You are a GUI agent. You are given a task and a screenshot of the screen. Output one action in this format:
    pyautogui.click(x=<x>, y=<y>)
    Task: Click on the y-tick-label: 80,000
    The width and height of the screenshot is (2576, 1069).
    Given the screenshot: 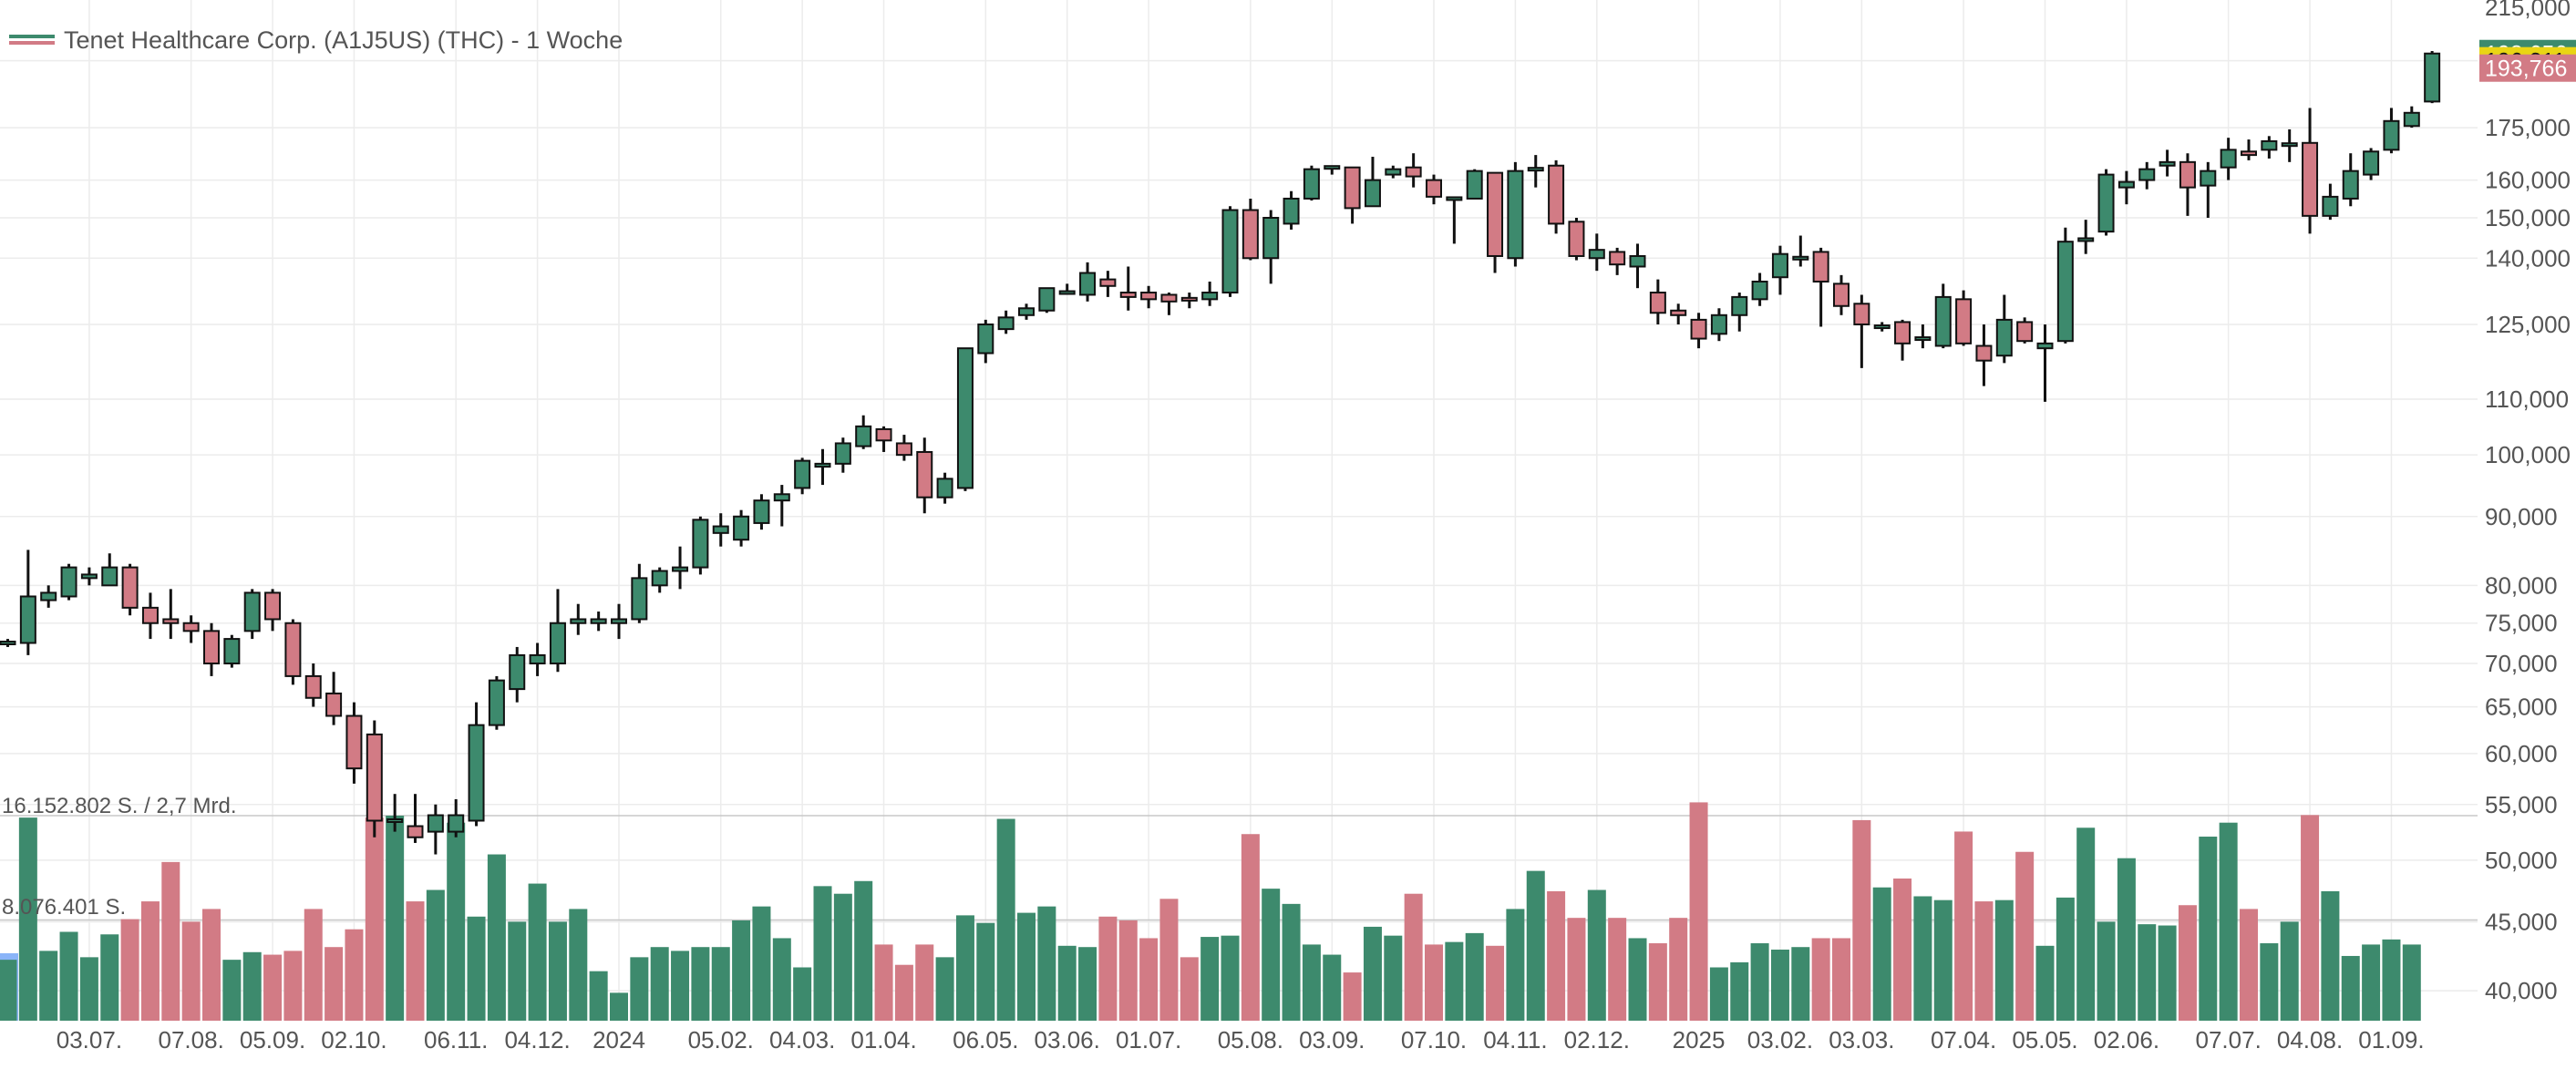 What is the action you would take?
    pyautogui.click(x=2521, y=585)
    